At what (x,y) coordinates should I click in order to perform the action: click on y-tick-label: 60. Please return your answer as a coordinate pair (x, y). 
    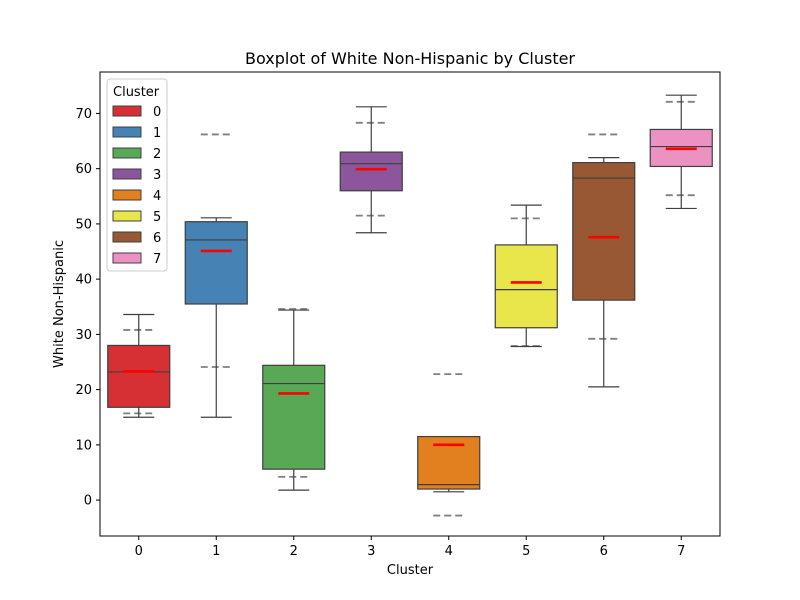
    Looking at the image, I should click on (83, 169).